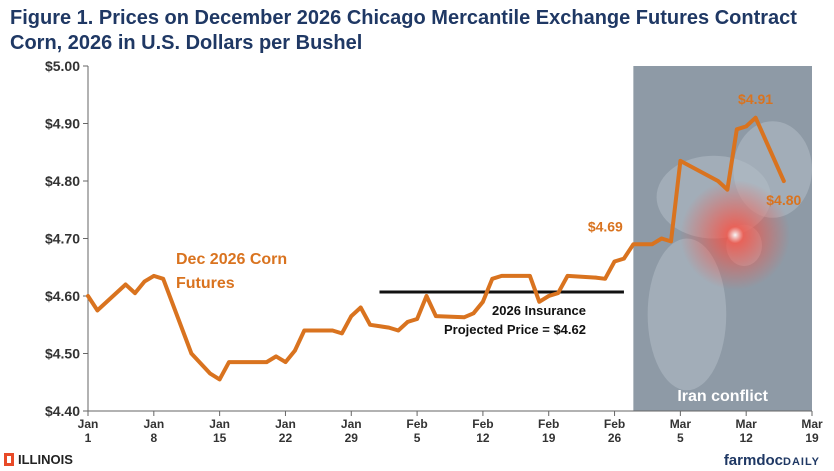  Describe the element at coordinates (231, 271) in the screenshot. I see `series-label: Dec 2026 Corn Futures` at that location.